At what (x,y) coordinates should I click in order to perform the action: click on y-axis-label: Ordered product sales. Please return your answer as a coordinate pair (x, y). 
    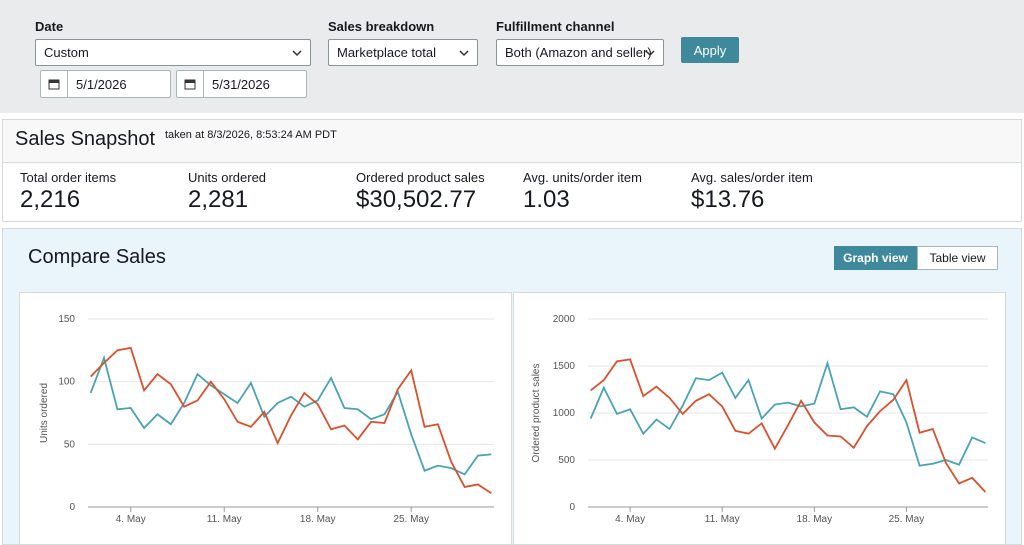
    Looking at the image, I should click on (536, 413).